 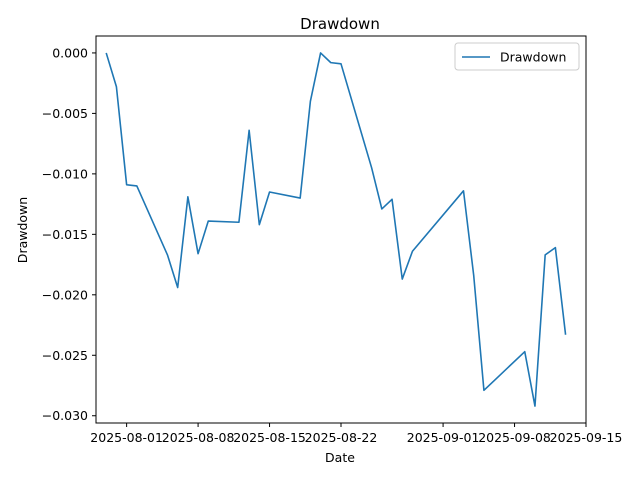 I want to click on x-tick-label: 2025-08-01, so click(x=126, y=437).